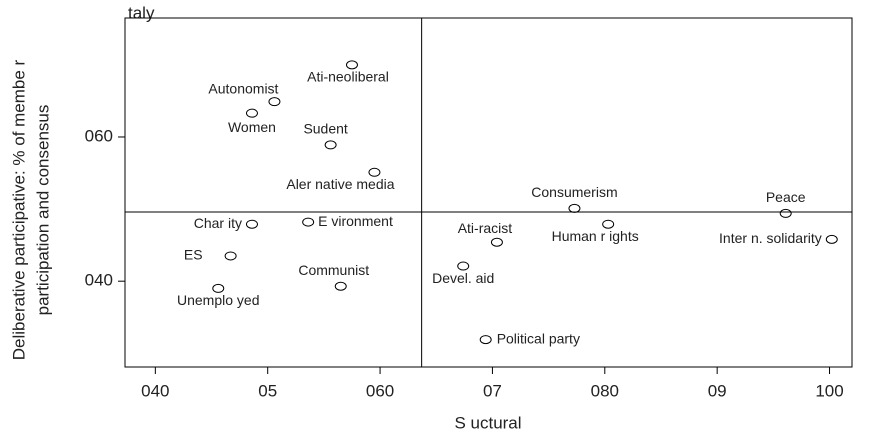  Describe the element at coordinates (325, 129) in the screenshot. I see `point-label: Sudent` at that location.